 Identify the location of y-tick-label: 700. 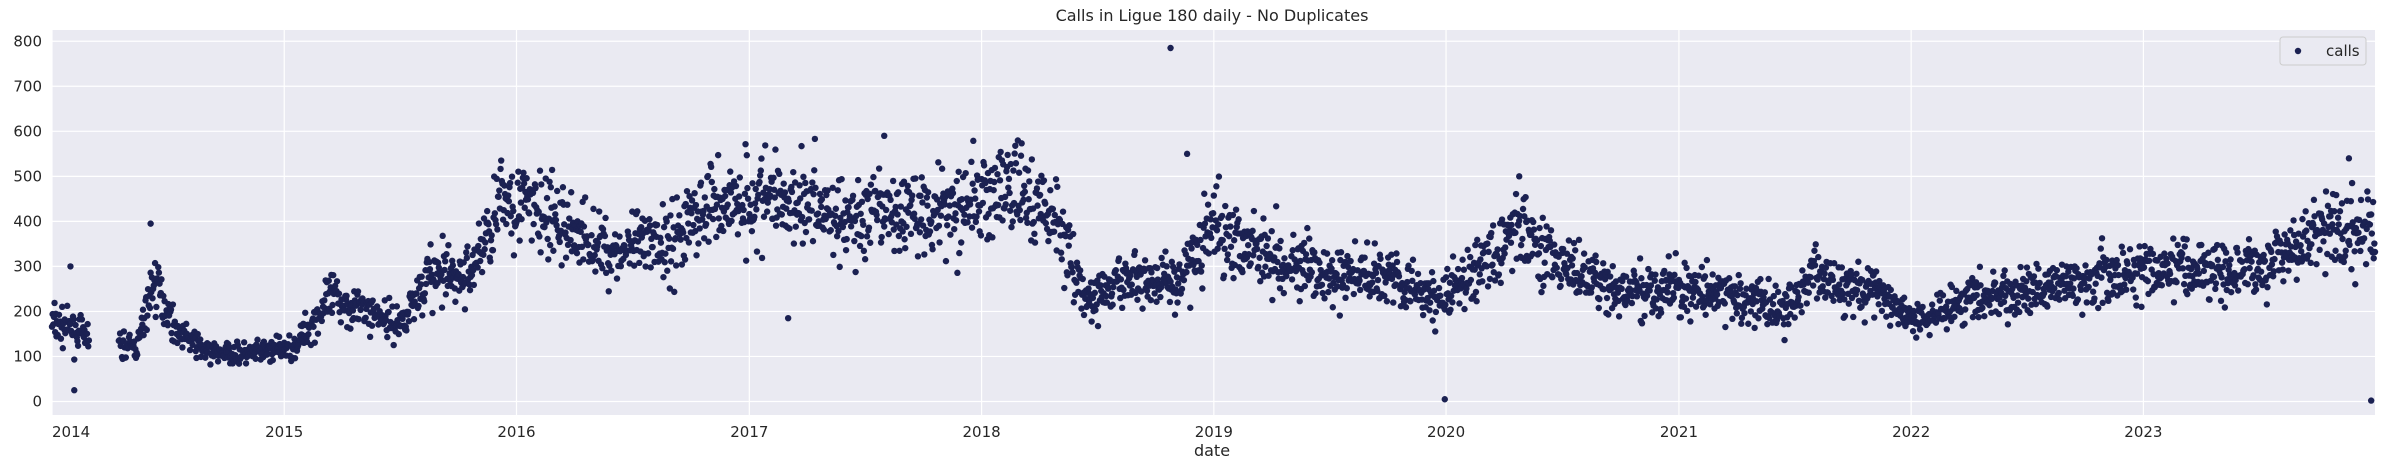
(27, 86).